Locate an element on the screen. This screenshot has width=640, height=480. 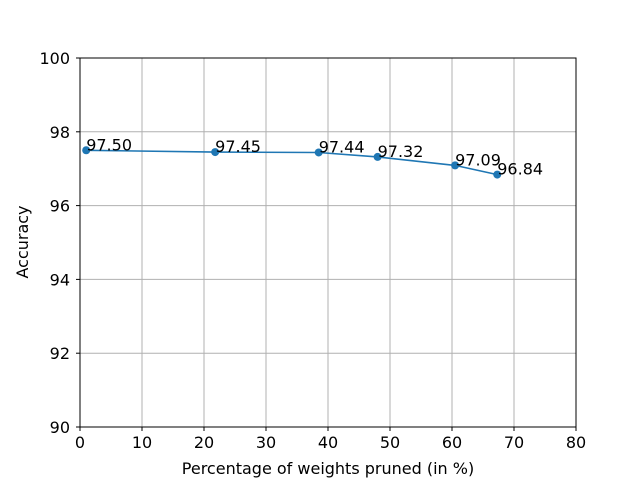
series-line is located at coordinates (292, 162).